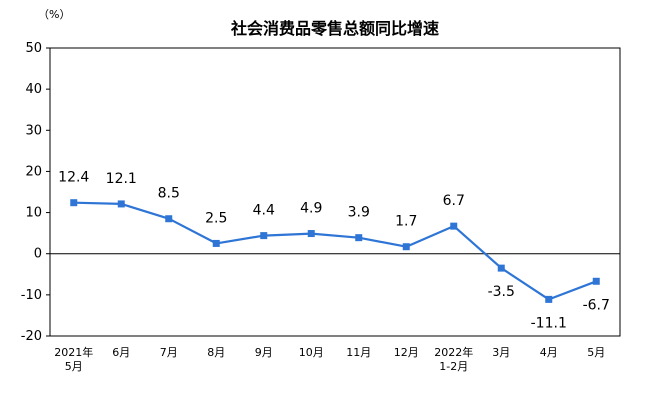  I want to click on x-tick-label: 8月, so click(216, 352).